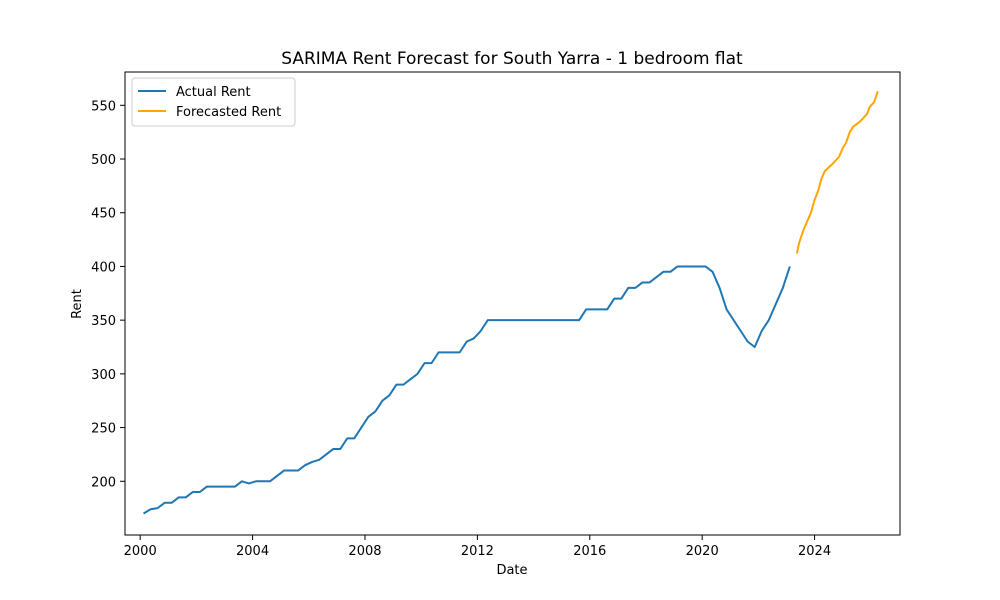 This screenshot has height=600, width=1000. I want to click on x-tick-label: 2024, so click(814, 551).